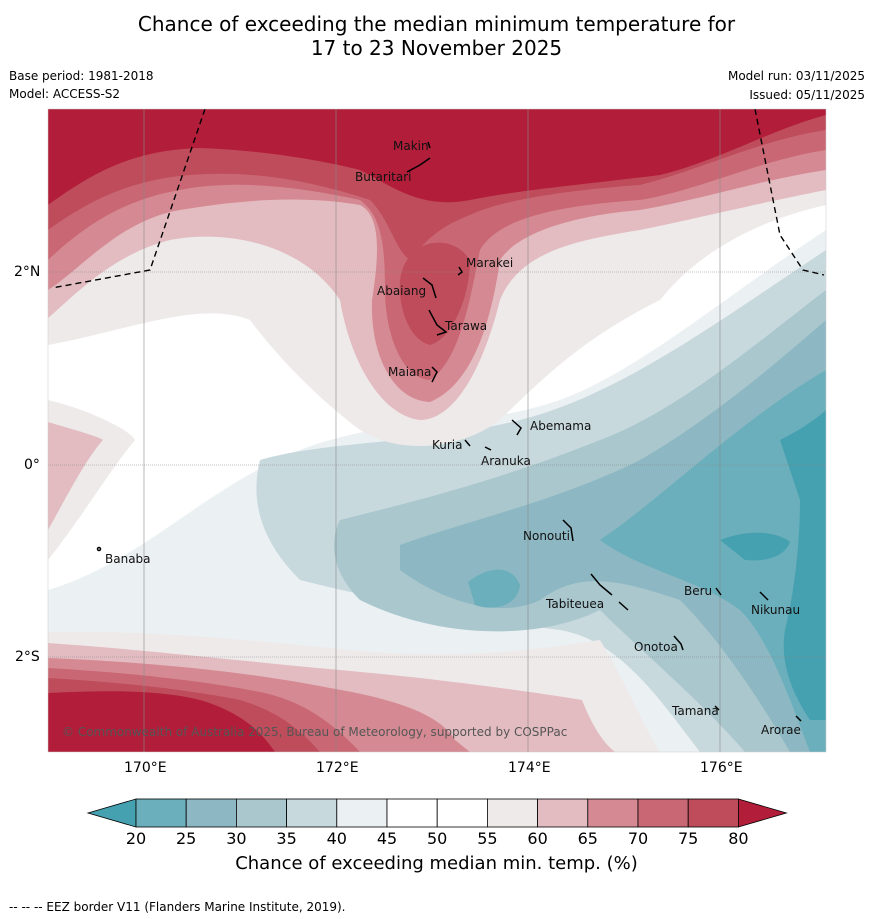  I want to click on colorbar-tick-label: 30, so click(236, 838).